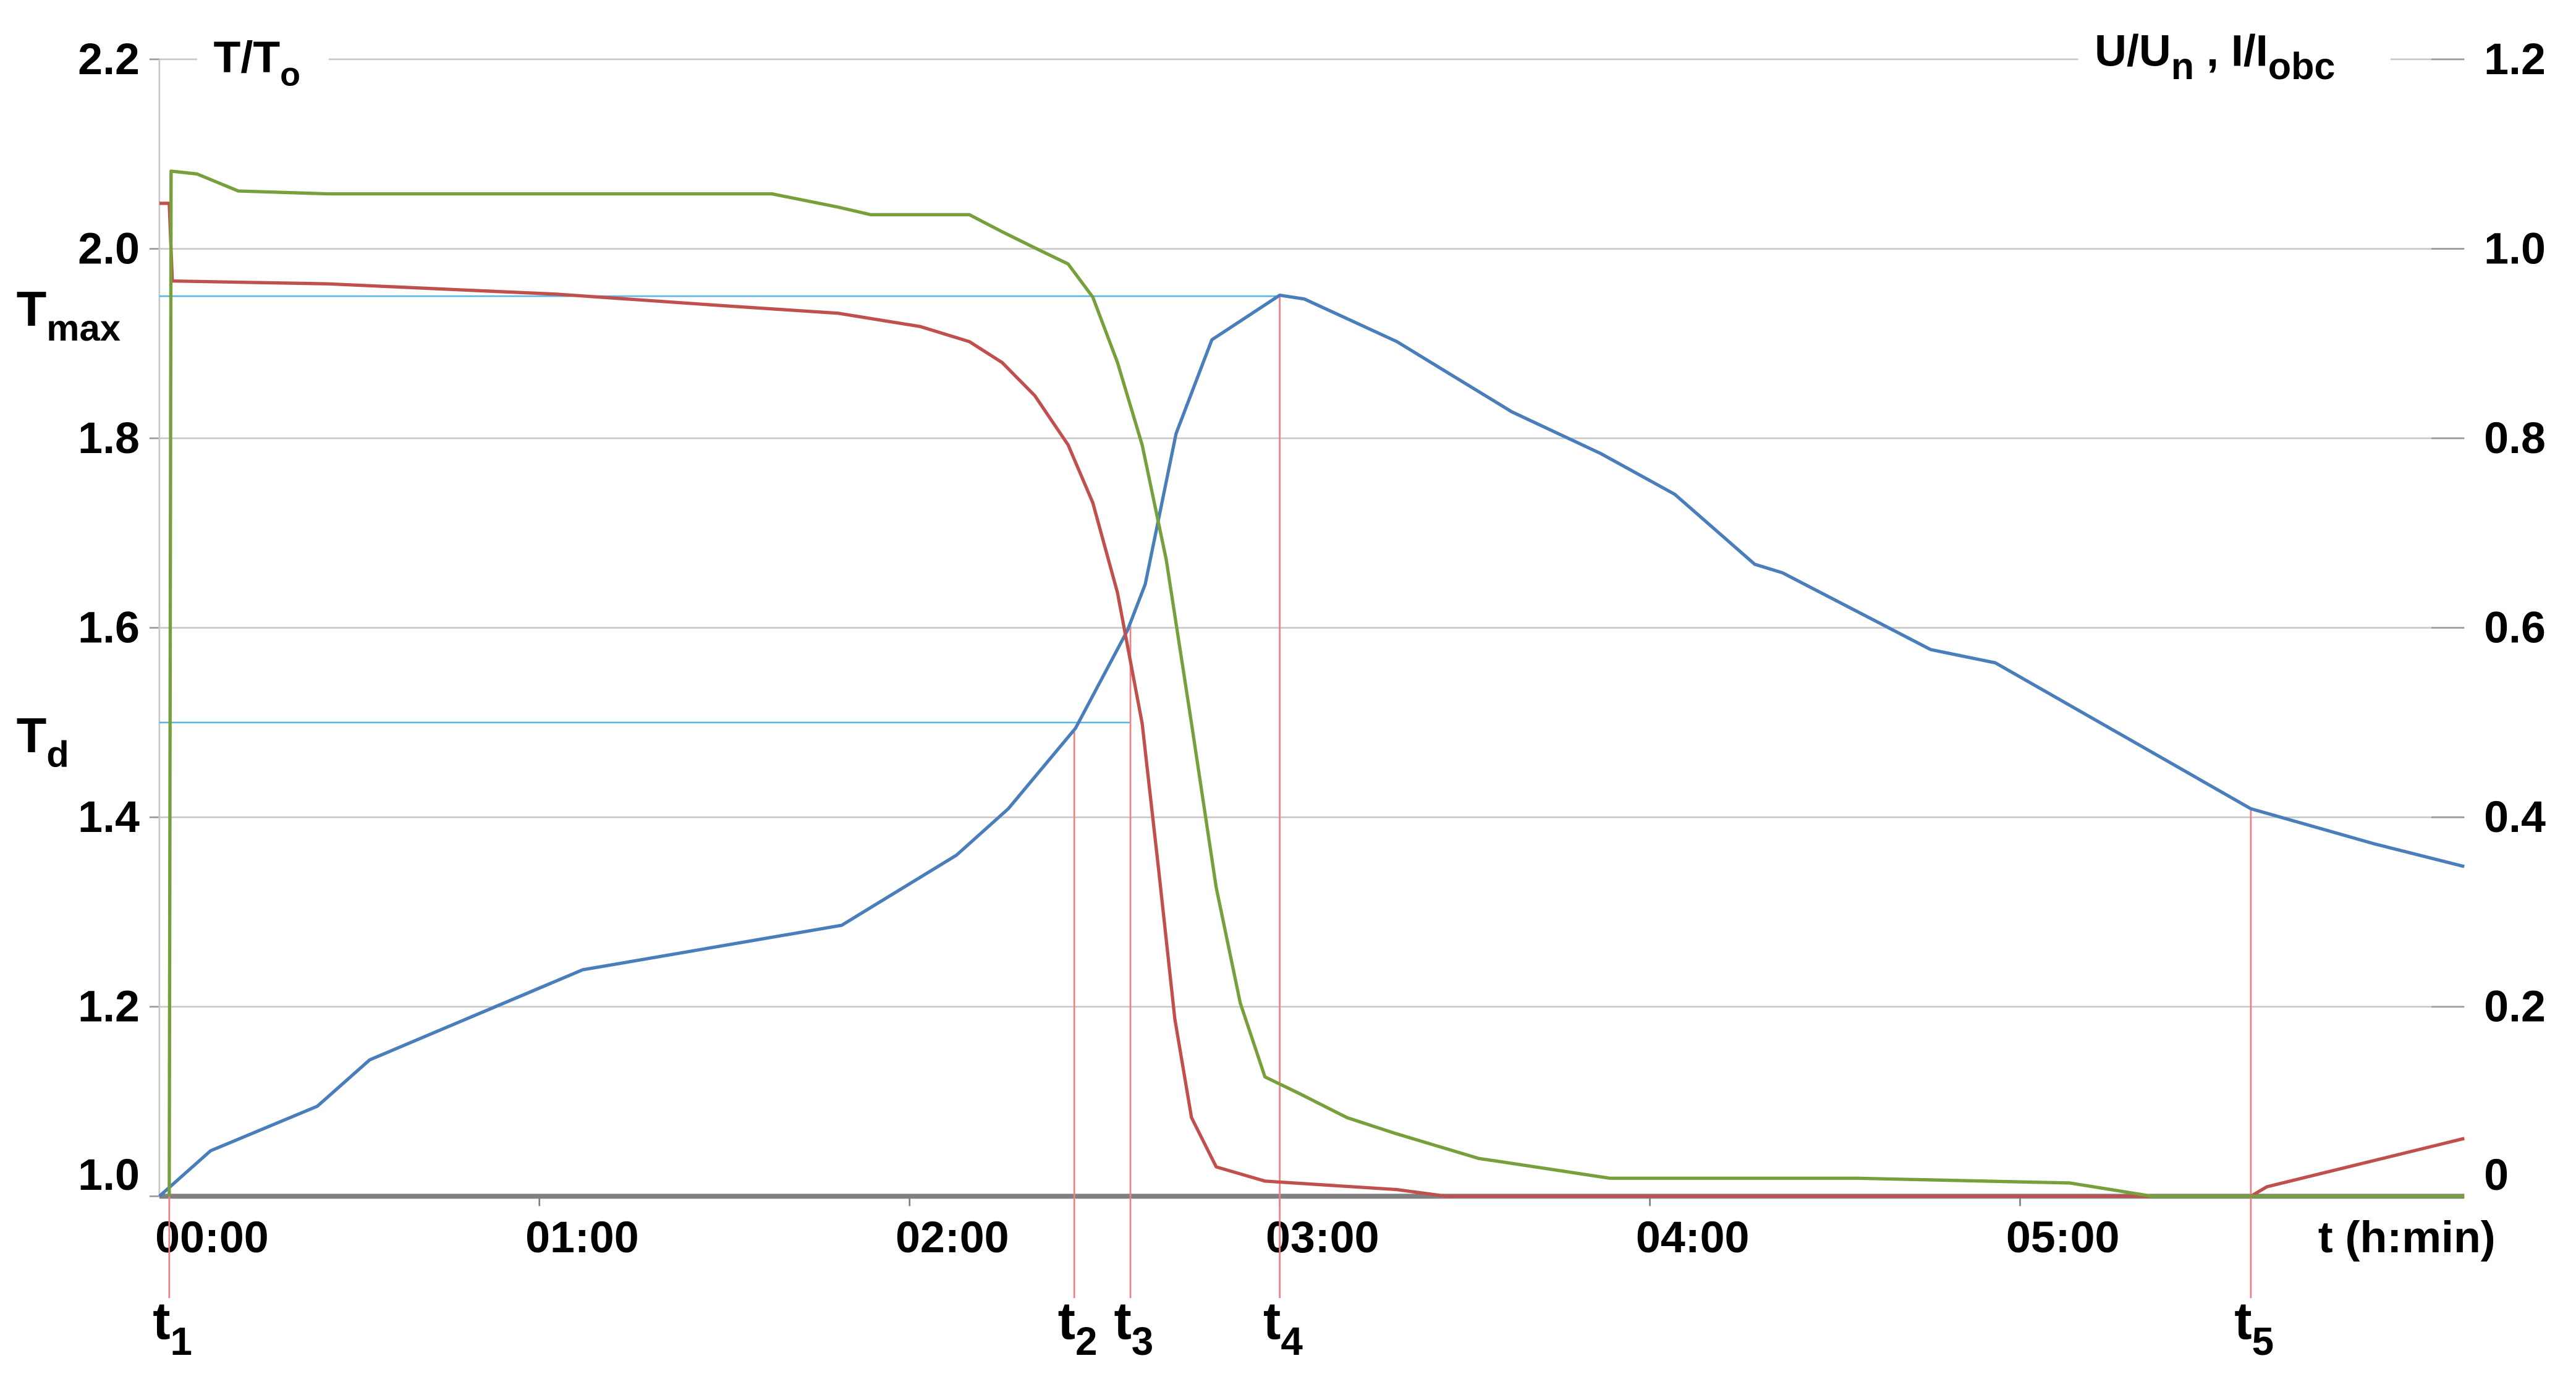 This screenshot has width=2576, height=1387. Describe the element at coordinates (1292, 1341) in the screenshot. I see `label-sub: 4` at that location.